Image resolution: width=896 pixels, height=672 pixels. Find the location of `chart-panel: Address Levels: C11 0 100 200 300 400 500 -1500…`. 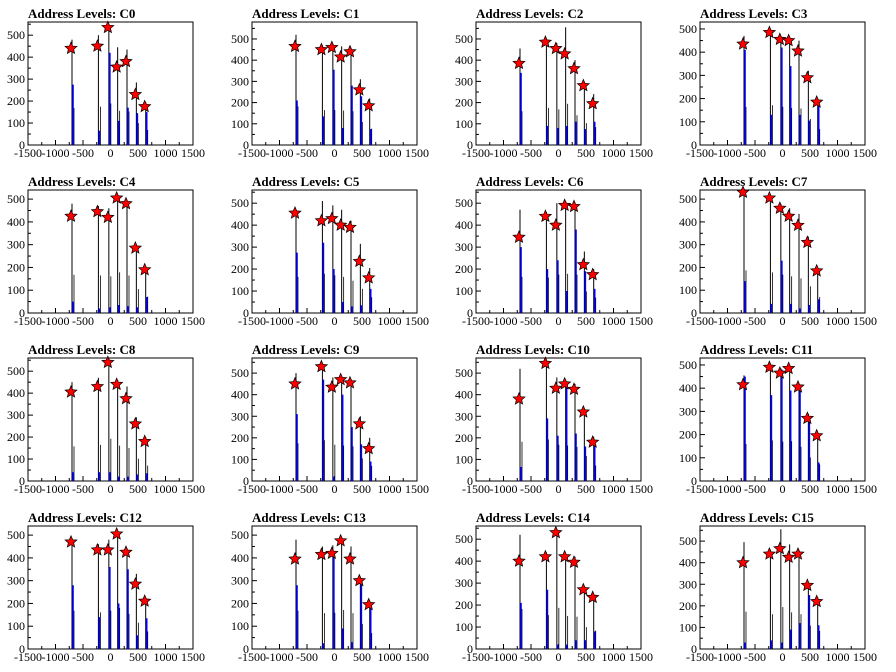

chart-panel: Address Levels: C11 0 100 200 300 400 500 -1500… is located at coordinates (778, 419).